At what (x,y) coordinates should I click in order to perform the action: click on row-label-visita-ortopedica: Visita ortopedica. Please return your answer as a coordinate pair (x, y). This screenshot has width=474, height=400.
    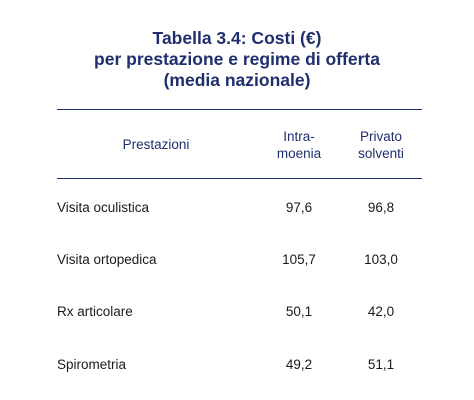
    Looking at the image, I should click on (107, 259).